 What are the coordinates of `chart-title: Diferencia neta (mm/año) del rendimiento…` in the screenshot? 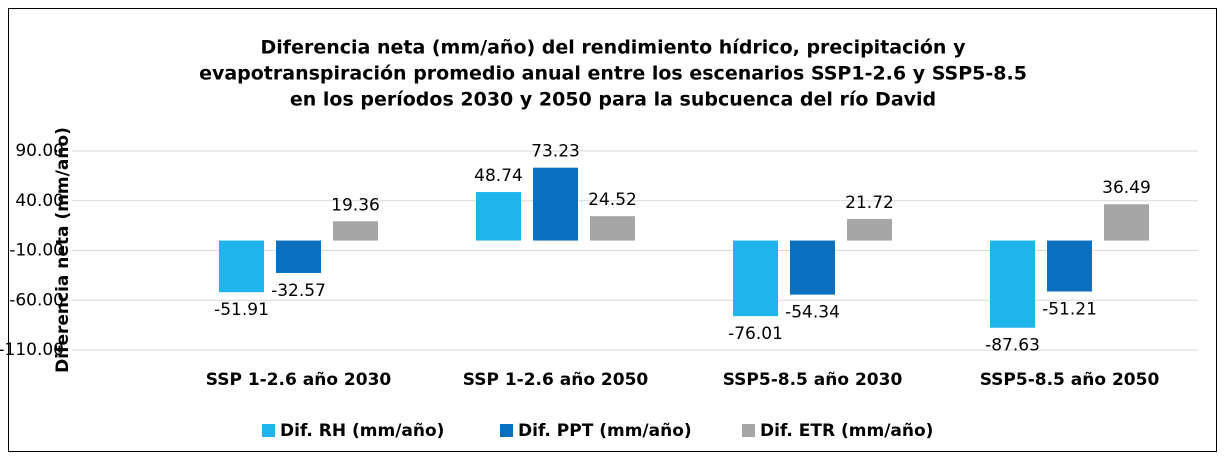 It's located at (614, 48).